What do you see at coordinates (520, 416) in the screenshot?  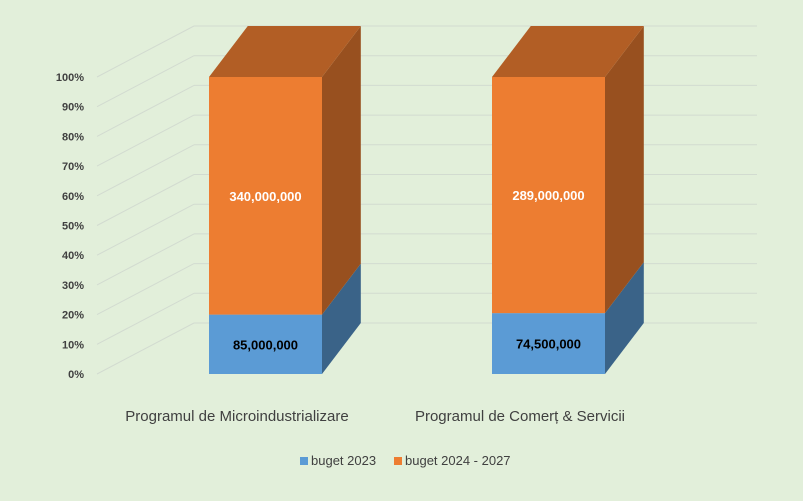 I see `x-category-label: Programul de Comerț & Servicii` at bounding box center [520, 416].